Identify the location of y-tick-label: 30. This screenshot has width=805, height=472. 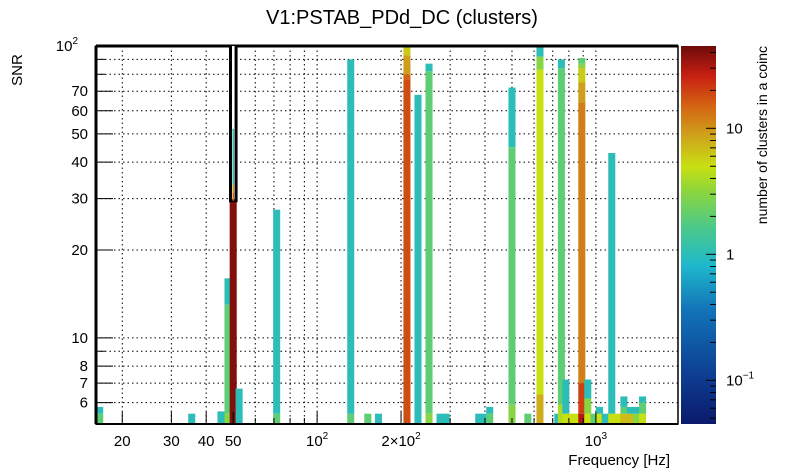
(79, 199).